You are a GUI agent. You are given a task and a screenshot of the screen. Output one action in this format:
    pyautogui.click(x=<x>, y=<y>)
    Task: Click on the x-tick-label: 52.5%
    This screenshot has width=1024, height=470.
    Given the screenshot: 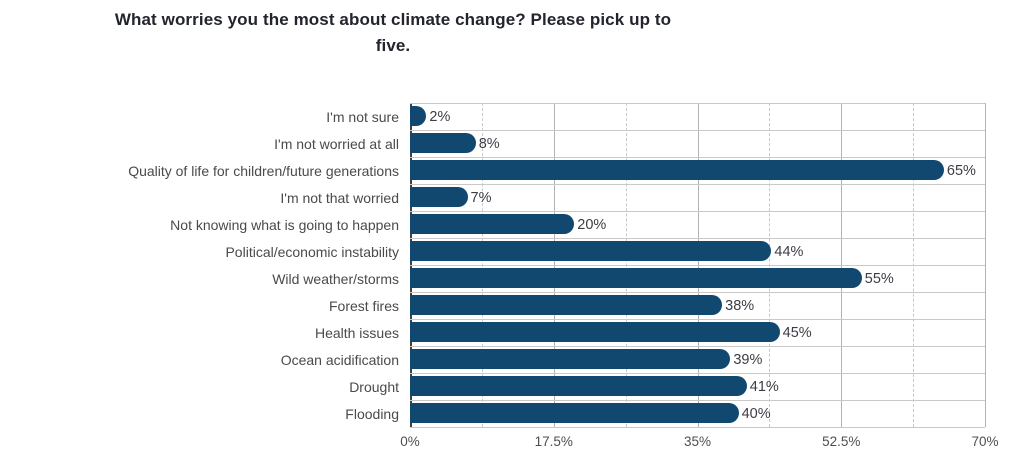 What is the action you would take?
    pyautogui.click(x=841, y=441)
    